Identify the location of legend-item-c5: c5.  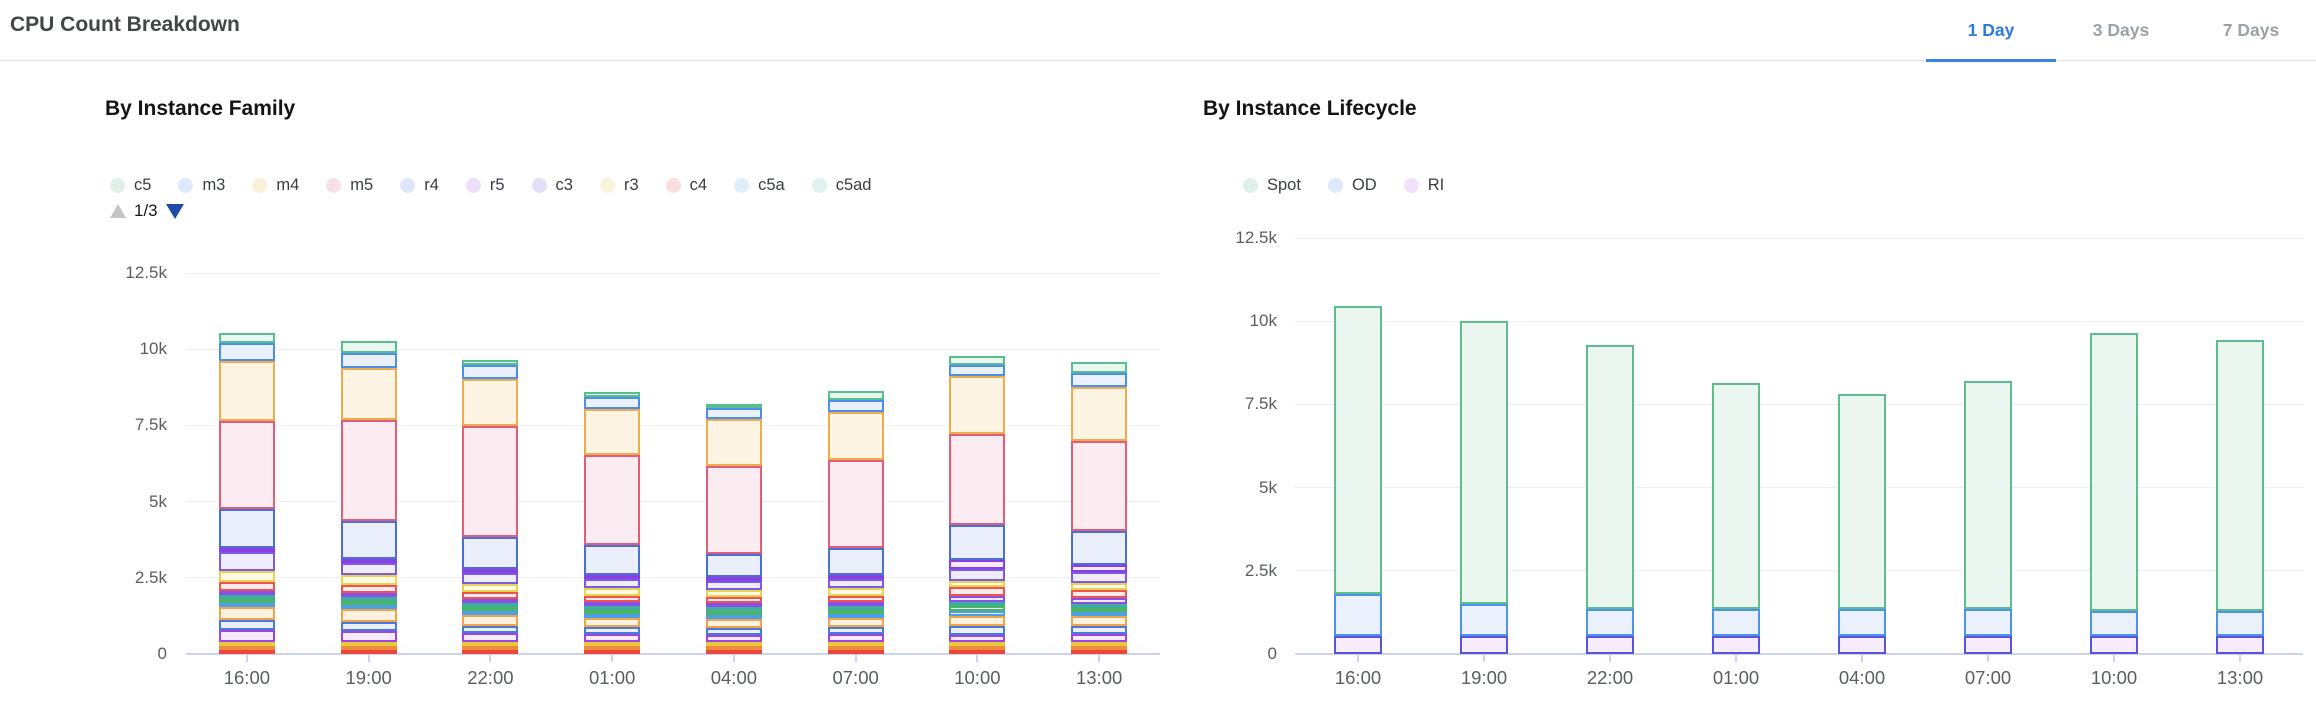
(130, 185).